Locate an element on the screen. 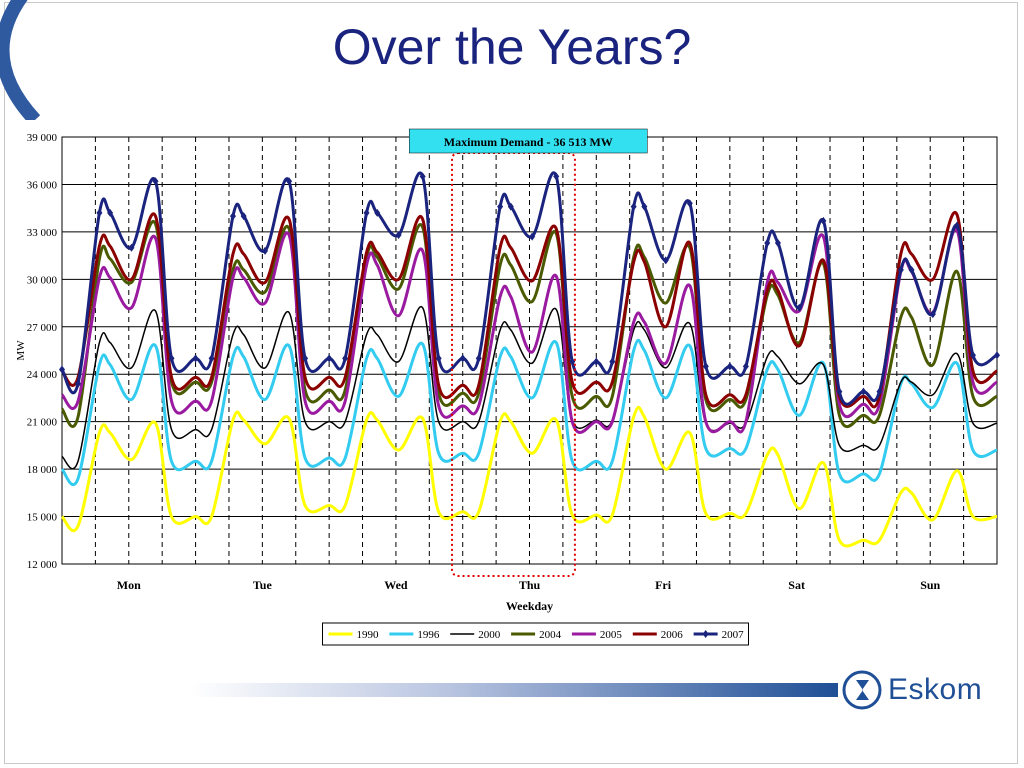 Image resolution: width=1024 pixels, height=768 pixels. y-tick-label: 21 000 is located at coordinates (42, 423).